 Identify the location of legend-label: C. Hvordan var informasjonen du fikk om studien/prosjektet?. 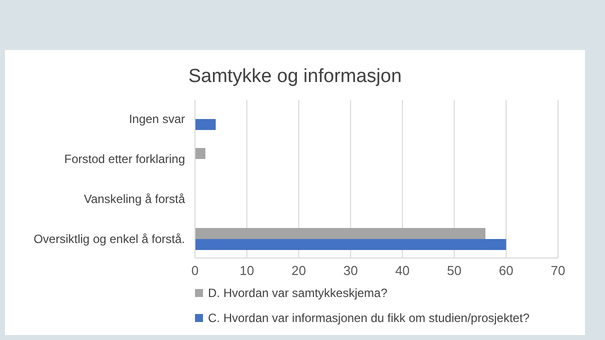
(369, 318).